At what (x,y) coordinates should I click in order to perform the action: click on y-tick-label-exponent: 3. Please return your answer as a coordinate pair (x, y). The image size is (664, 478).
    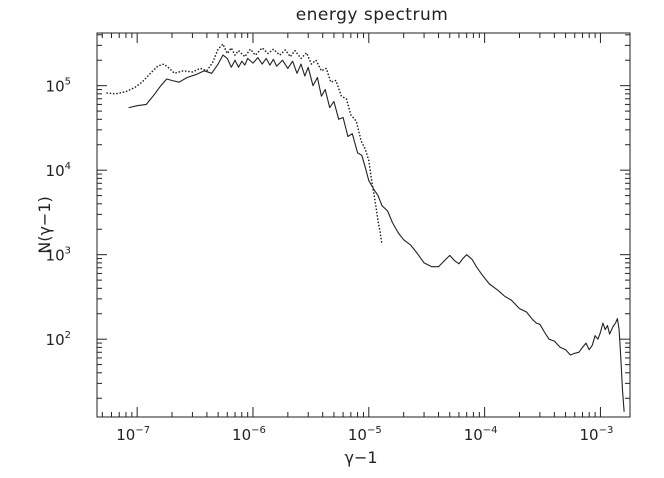
    Looking at the image, I should click on (68, 251).